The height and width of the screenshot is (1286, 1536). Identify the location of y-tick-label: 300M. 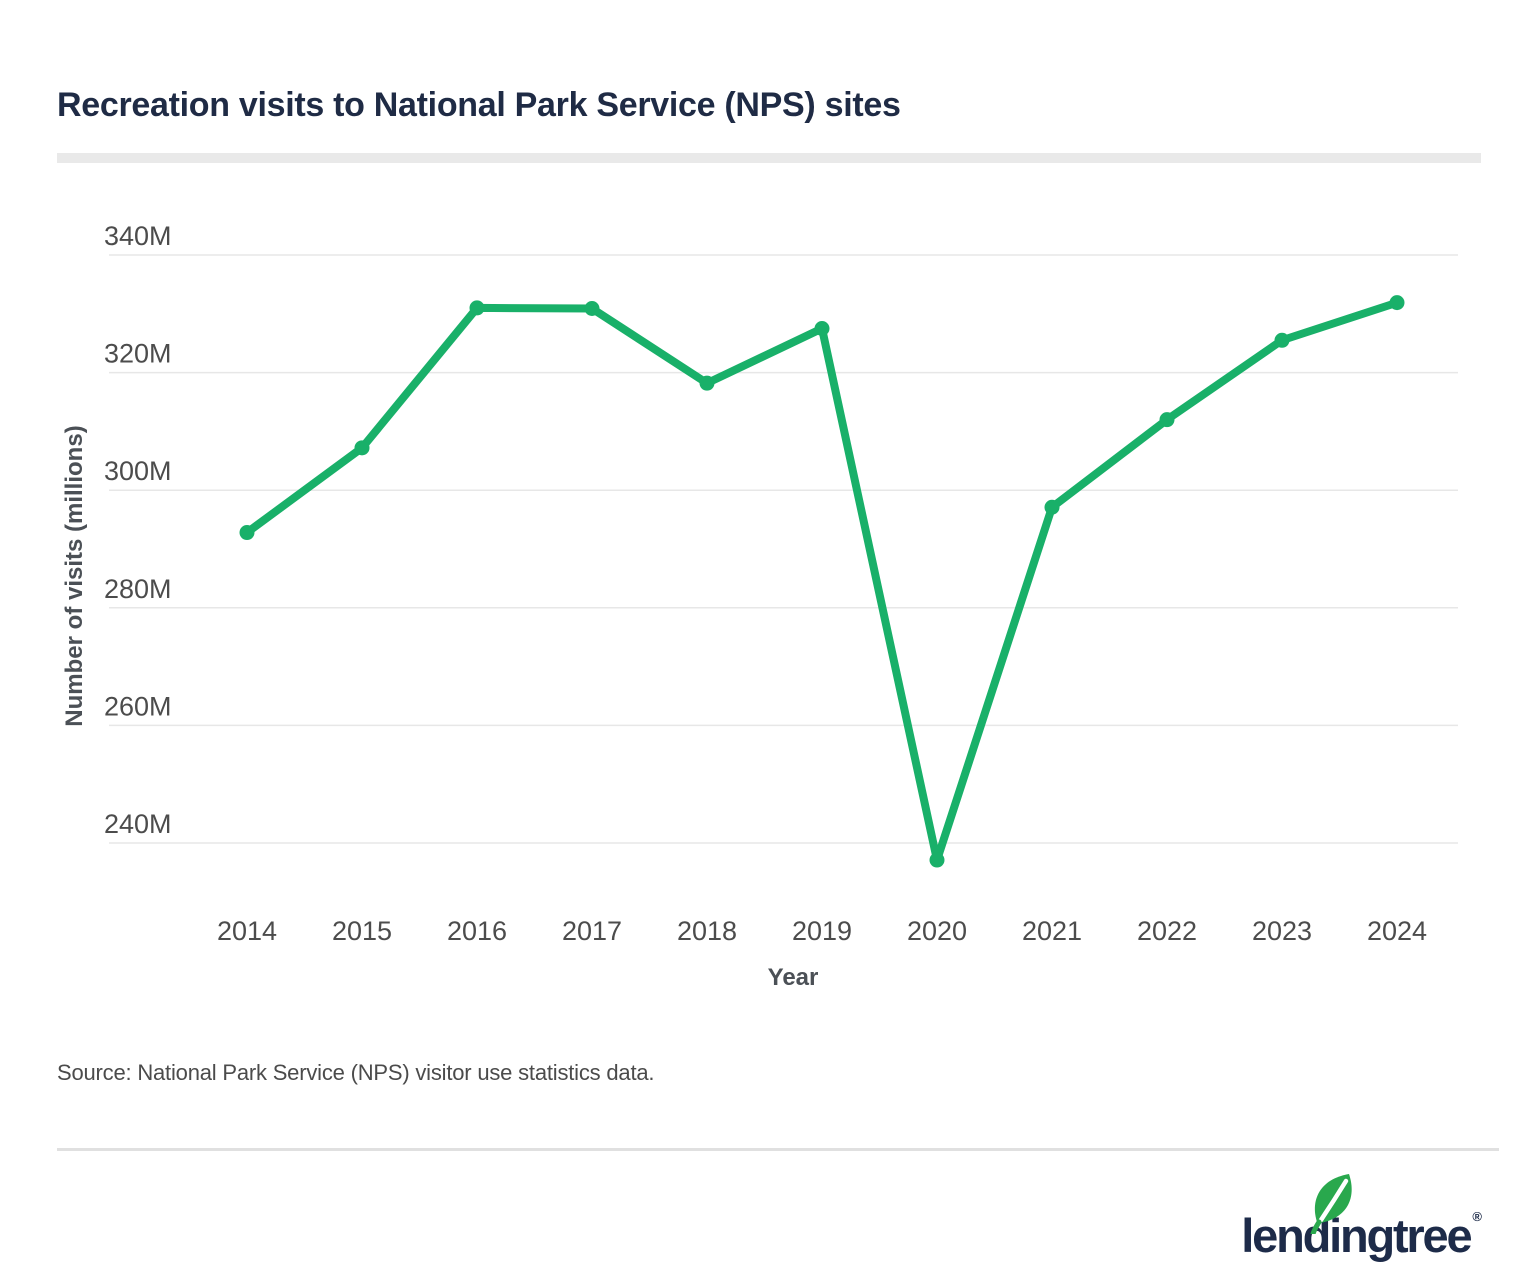
(138, 471).